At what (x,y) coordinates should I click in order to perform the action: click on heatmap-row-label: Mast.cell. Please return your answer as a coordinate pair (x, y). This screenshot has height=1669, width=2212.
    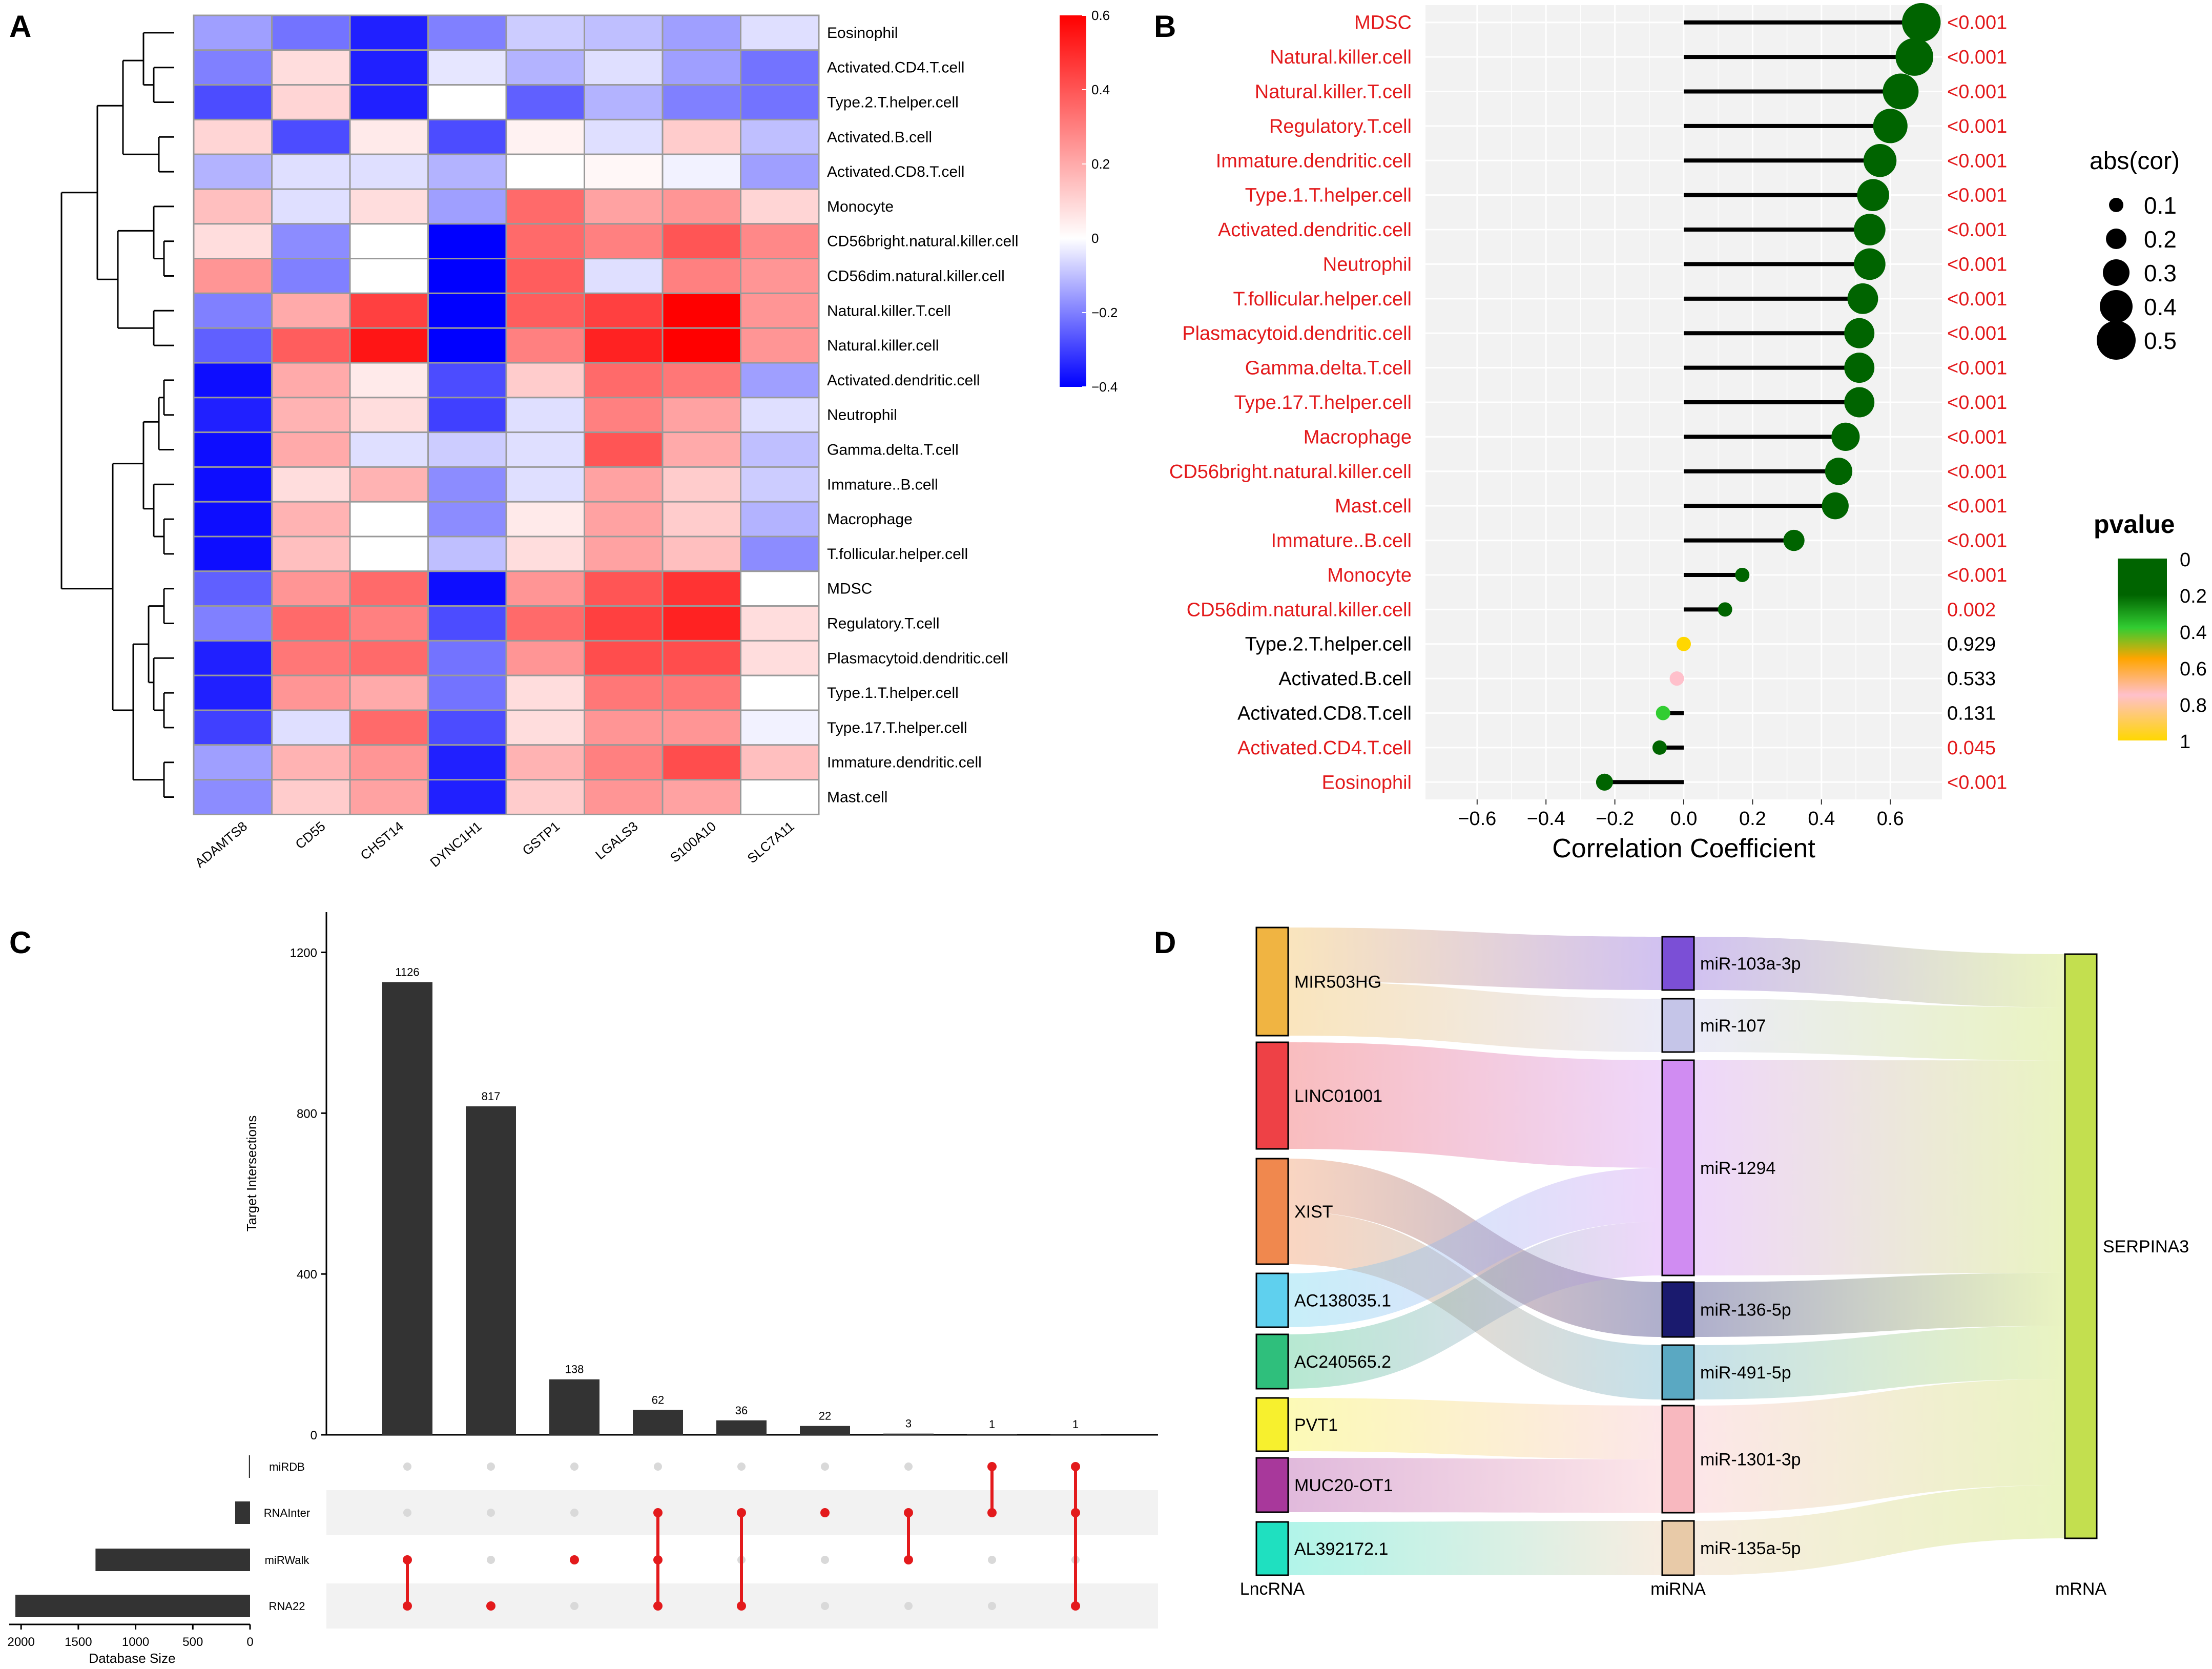
    Looking at the image, I should click on (857, 797).